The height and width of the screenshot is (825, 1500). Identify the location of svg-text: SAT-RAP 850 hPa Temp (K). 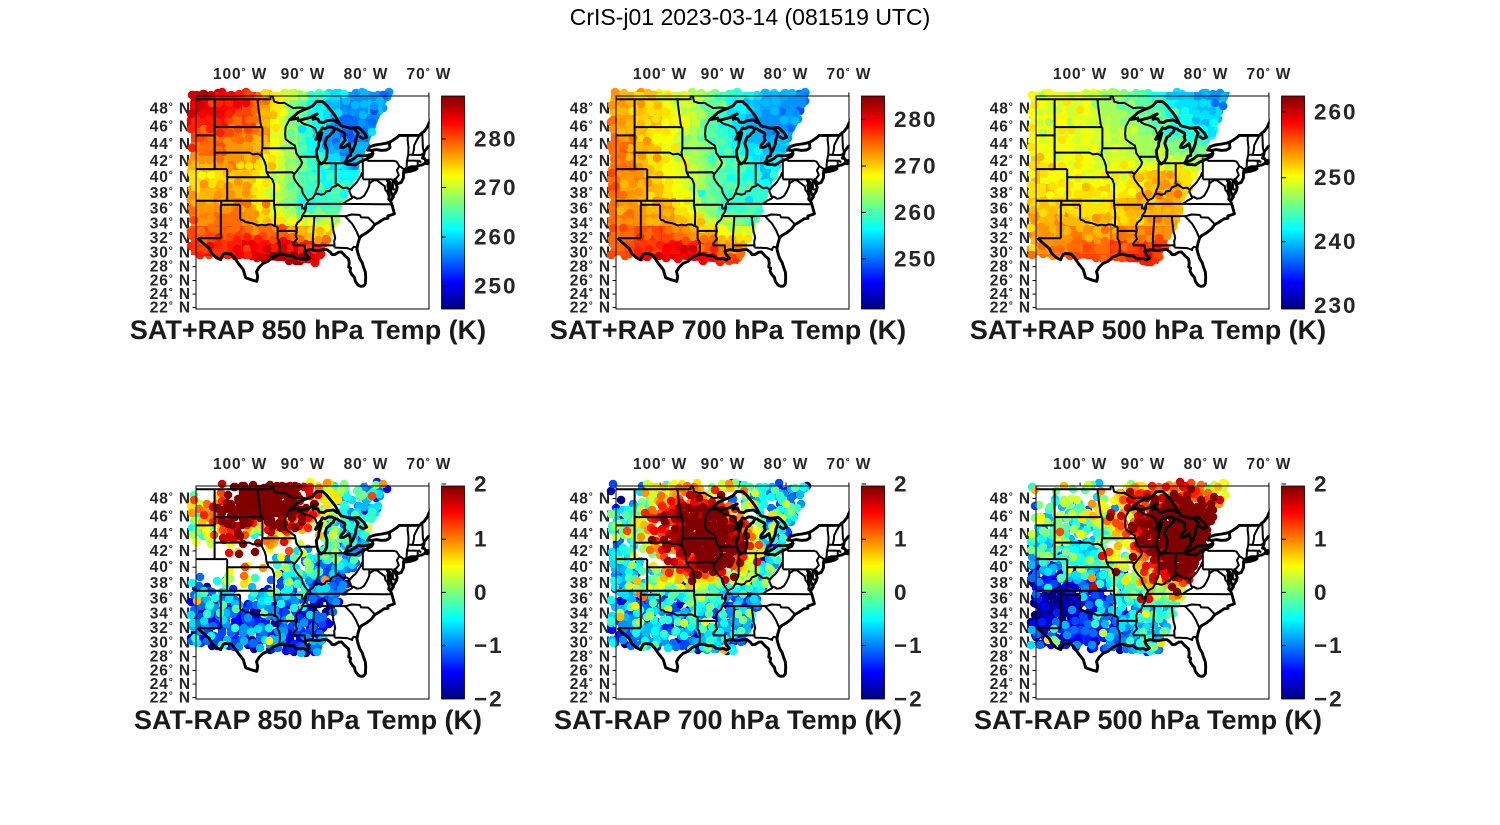
(308, 720).